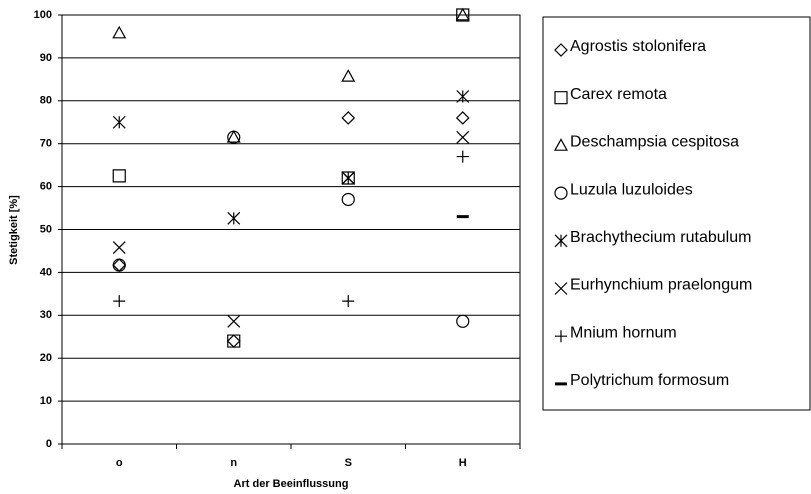 This screenshot has width=811, height=494. Describe the element at coordinates (46, 272) in the screenshot. I see `y-tick-label: 40` at that location.